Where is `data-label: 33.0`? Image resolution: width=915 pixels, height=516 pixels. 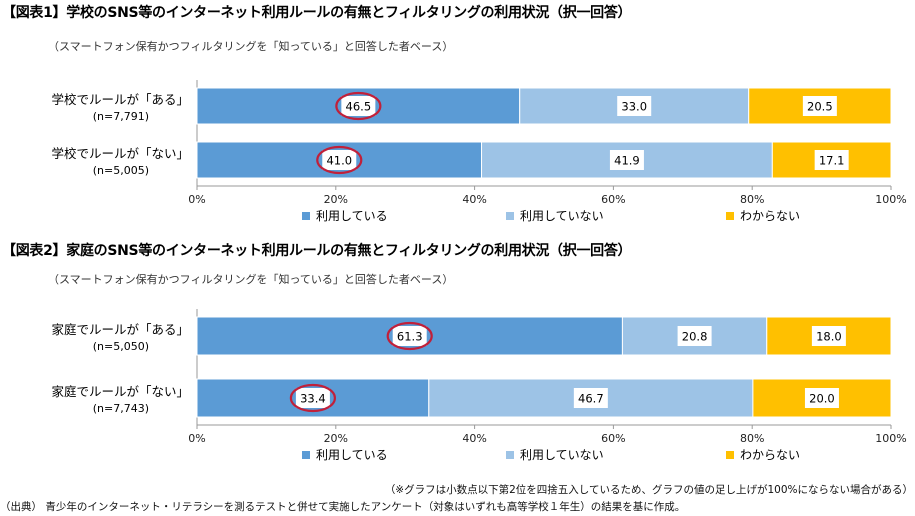 data-label: 33.0 is located at coordinates (634, 107).